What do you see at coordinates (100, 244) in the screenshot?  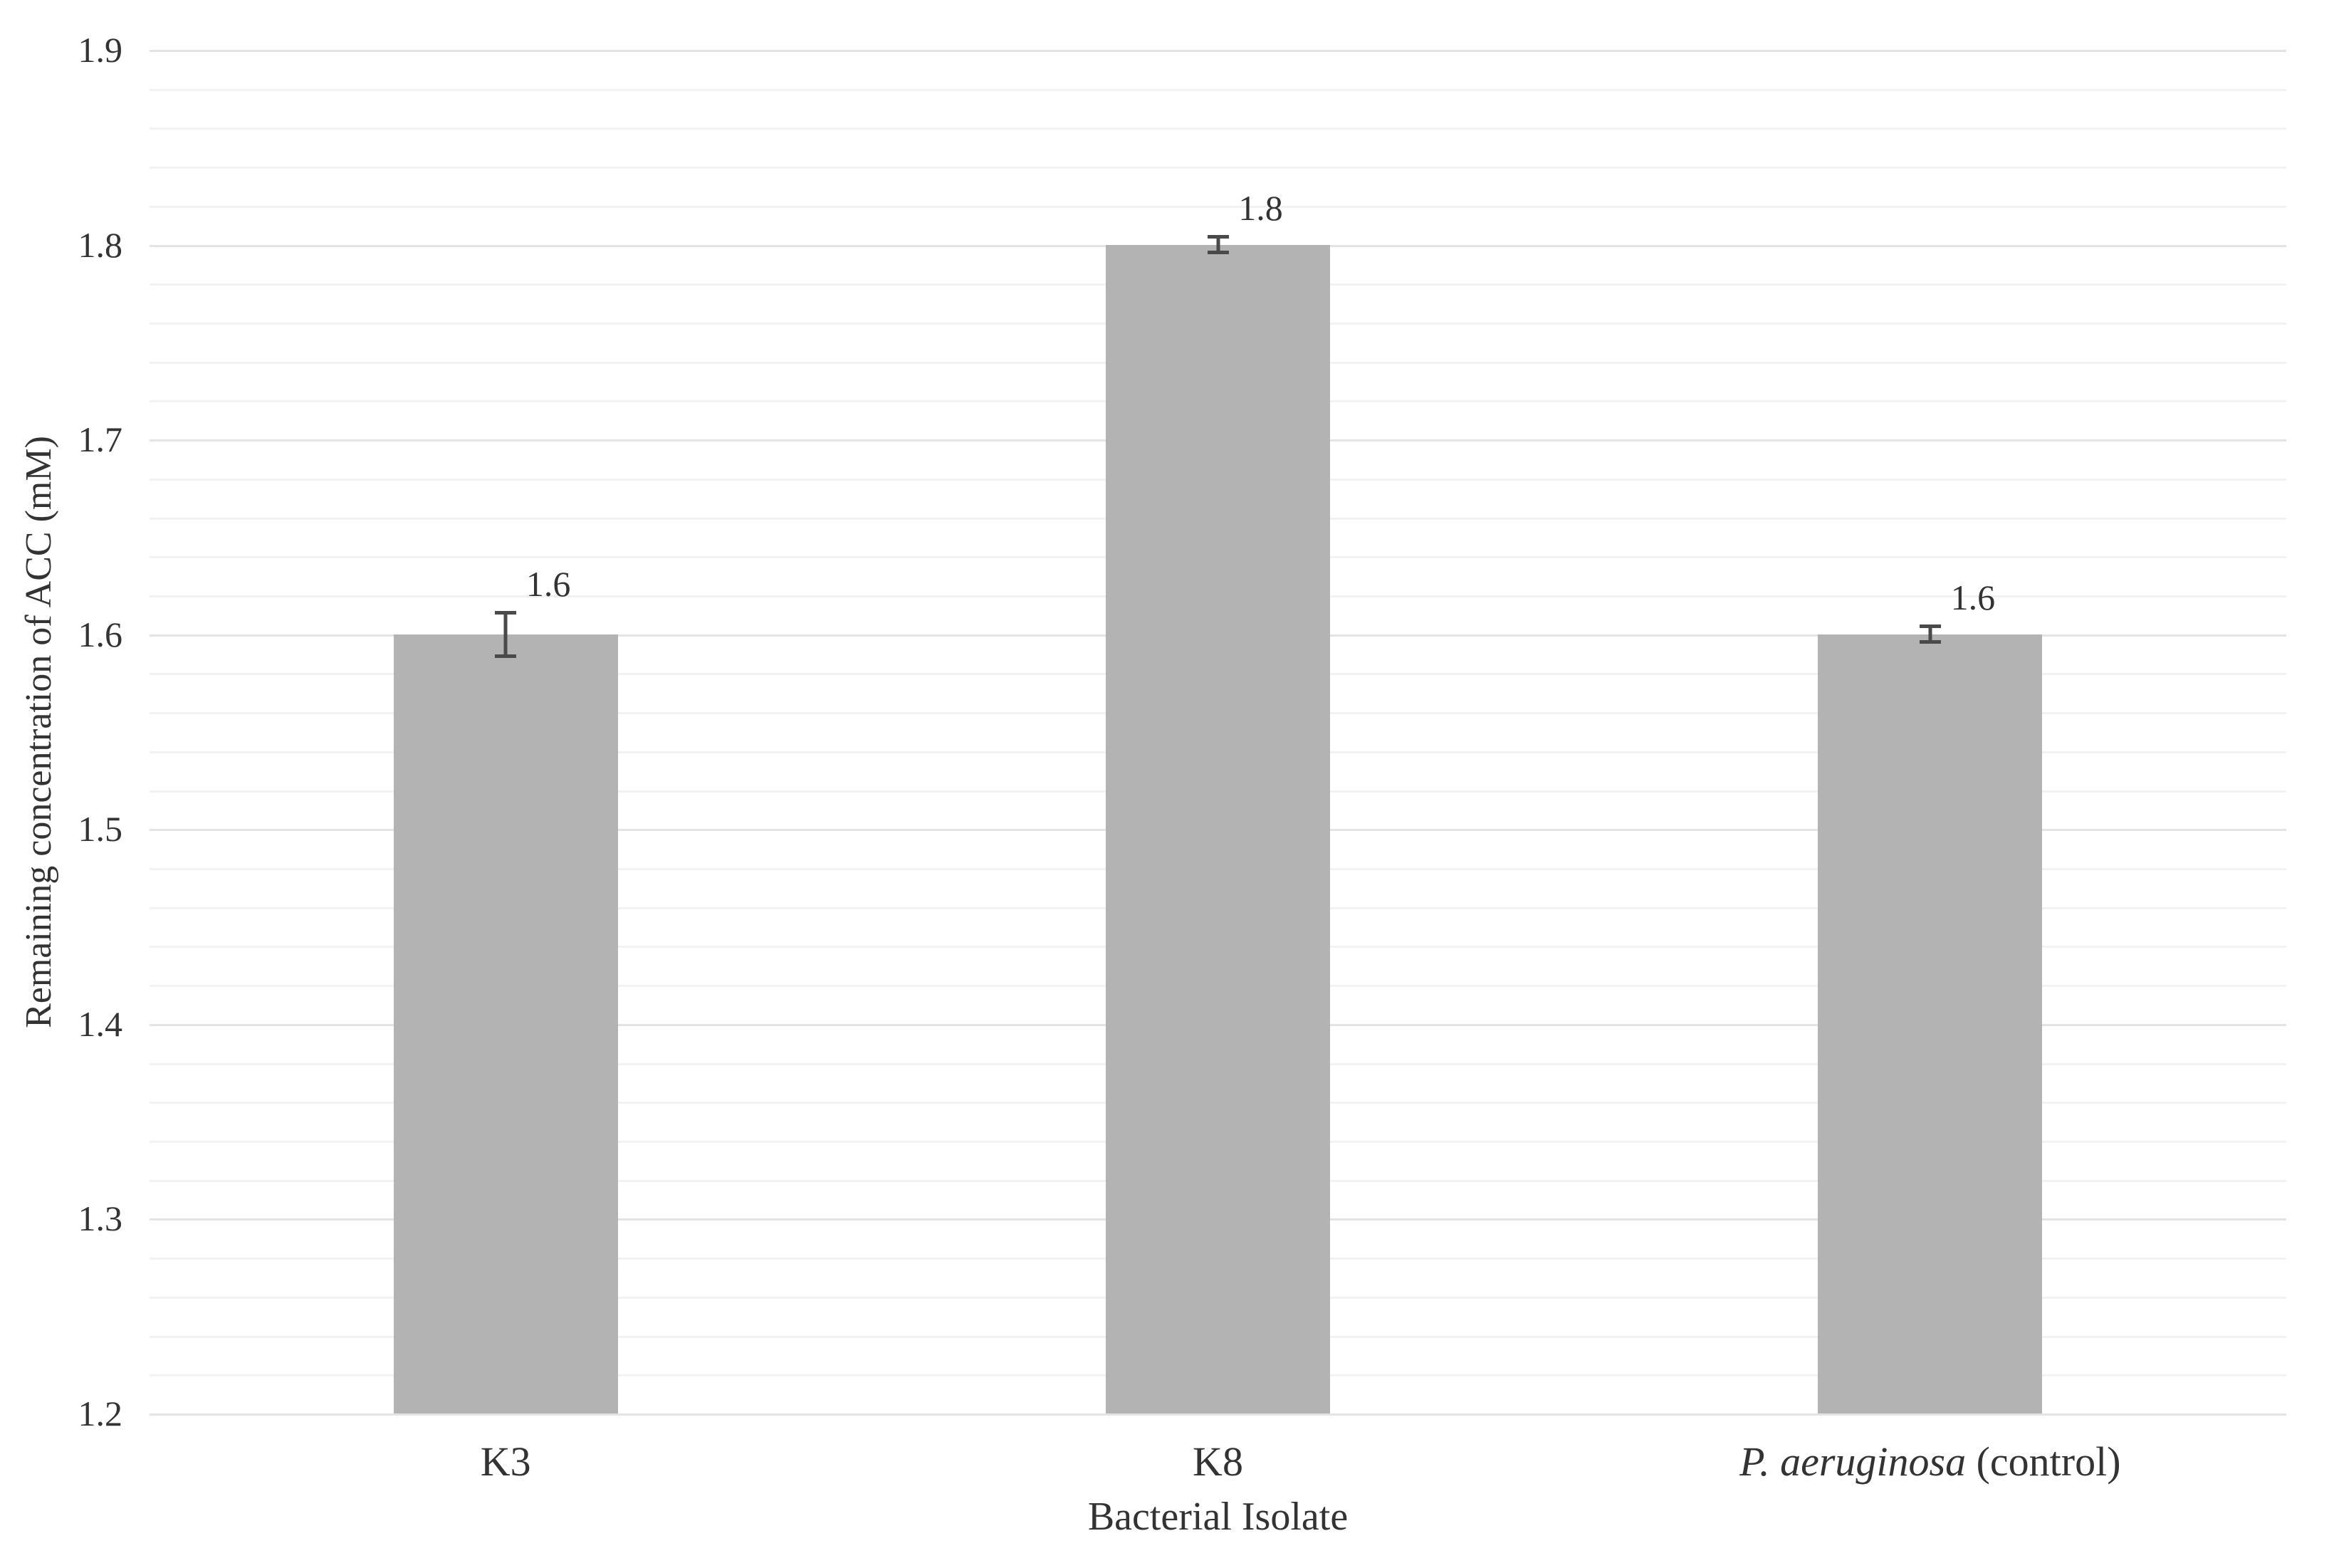 I see `y-tick-label-1.8: 1.8` at bounding box center [100, 244].